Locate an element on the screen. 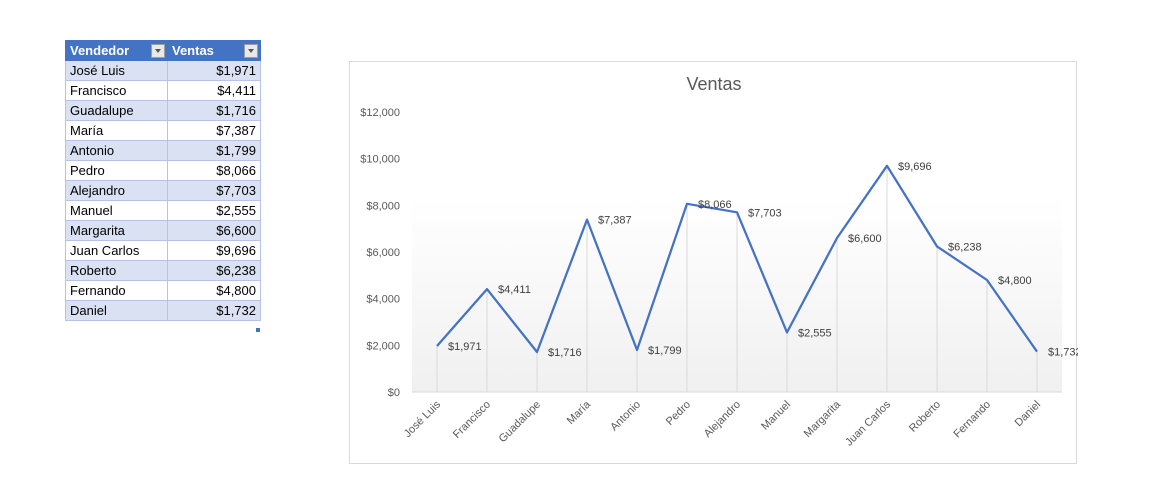 The image size is (1155, 496). y-tick-label: $4,000 is located at coordinates (383, 300).